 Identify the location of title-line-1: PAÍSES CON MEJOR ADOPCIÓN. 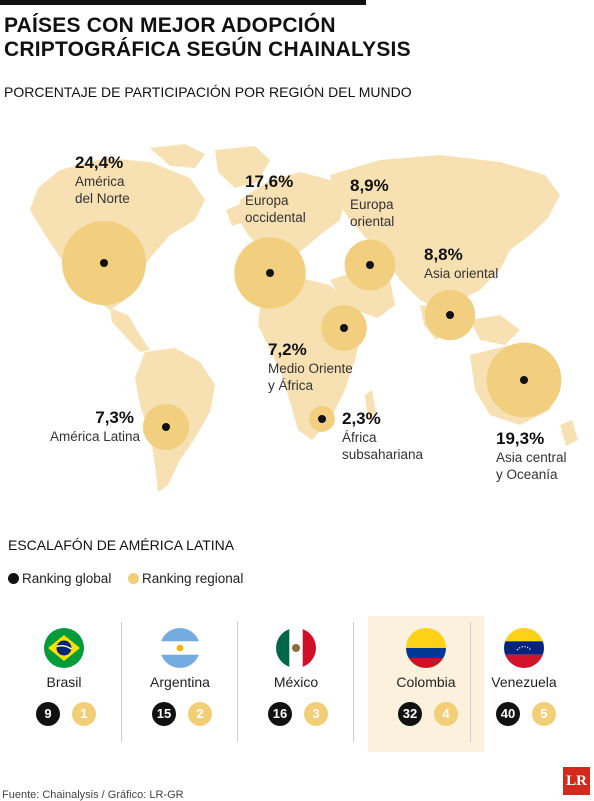
(170, 25).